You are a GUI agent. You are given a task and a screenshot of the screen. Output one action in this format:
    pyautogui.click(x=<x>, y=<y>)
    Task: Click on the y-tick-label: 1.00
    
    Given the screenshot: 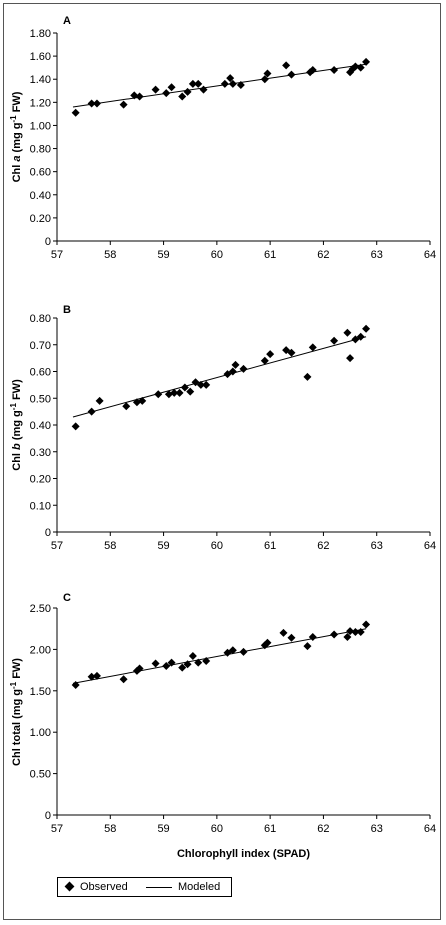 What is the action you would take?
    pyautogui.click(x=40, y=733)
    